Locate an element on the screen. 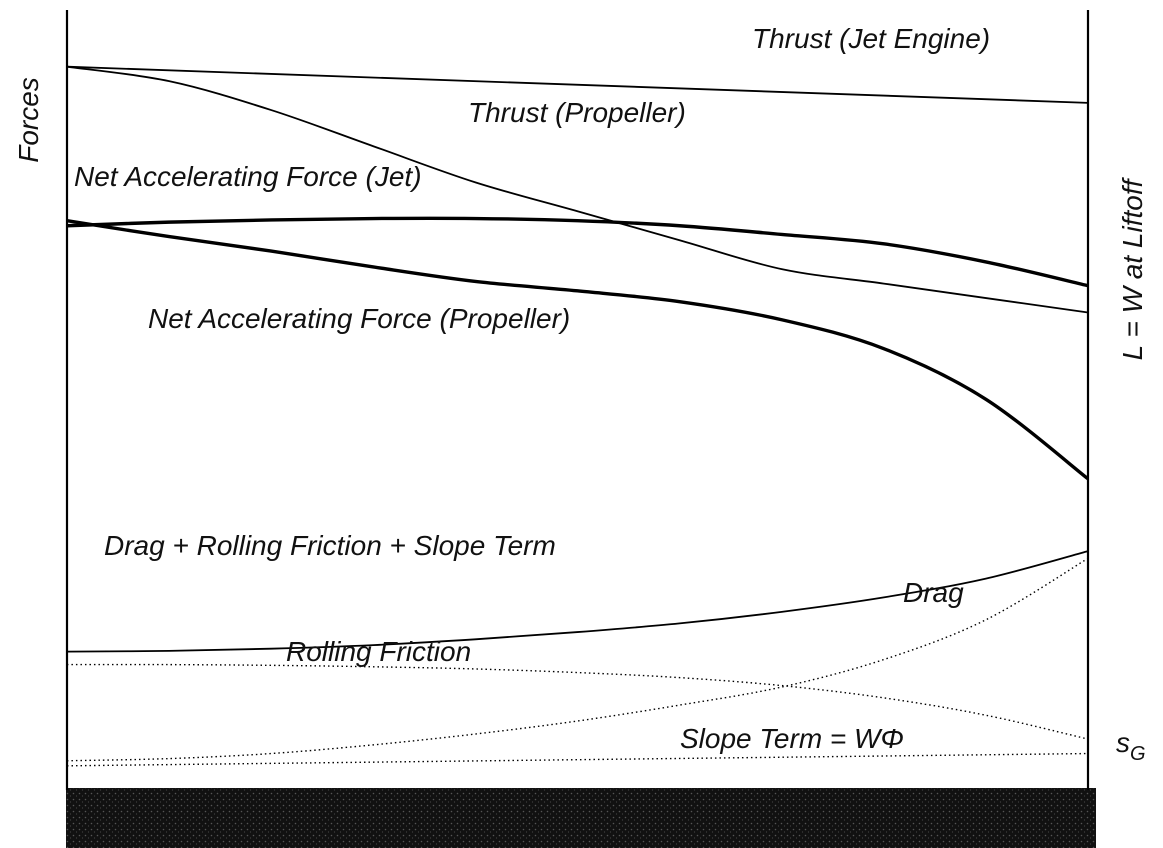  series-label-rolling-friction: Rolling Friction is located at coordinates (378, 651).